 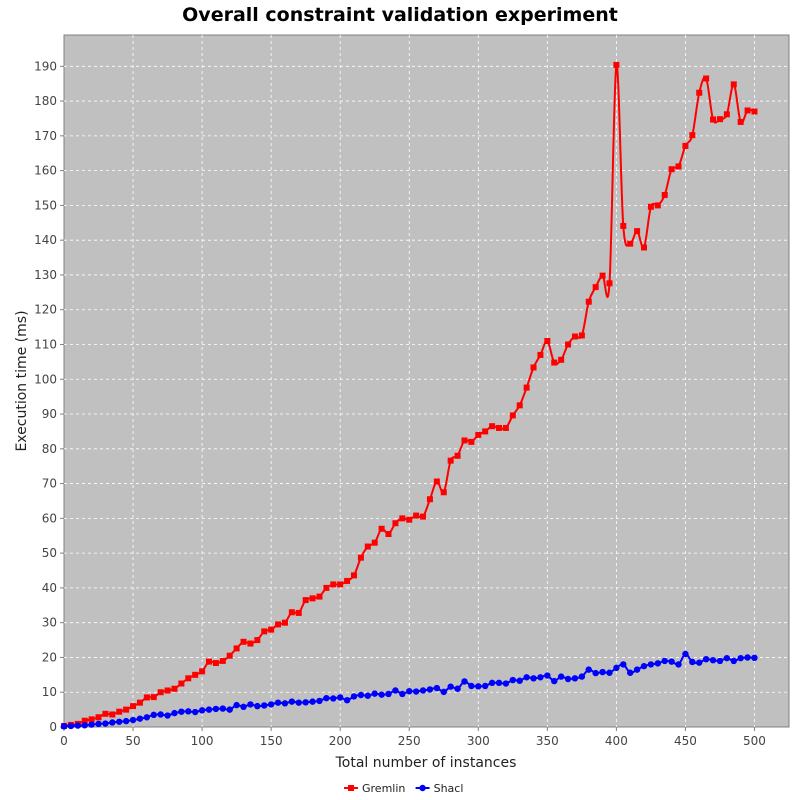 I want to click on chart-title: Overall constraint validation experiment, so click(x=400, y=15).